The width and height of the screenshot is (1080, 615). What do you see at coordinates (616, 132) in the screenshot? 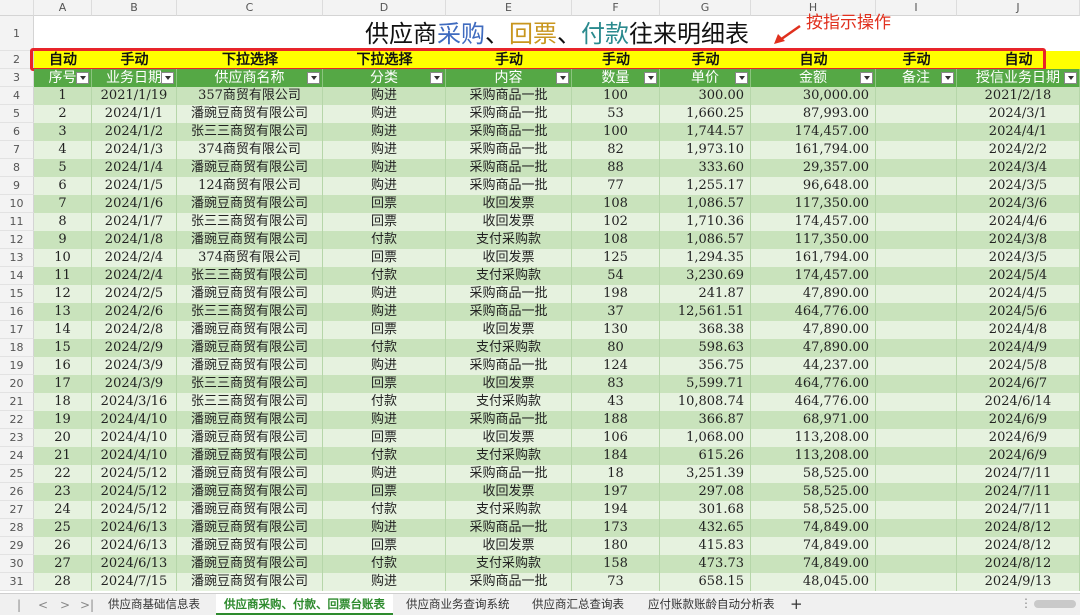
I see `table-cell: 100` at bounding box center [616, 132].